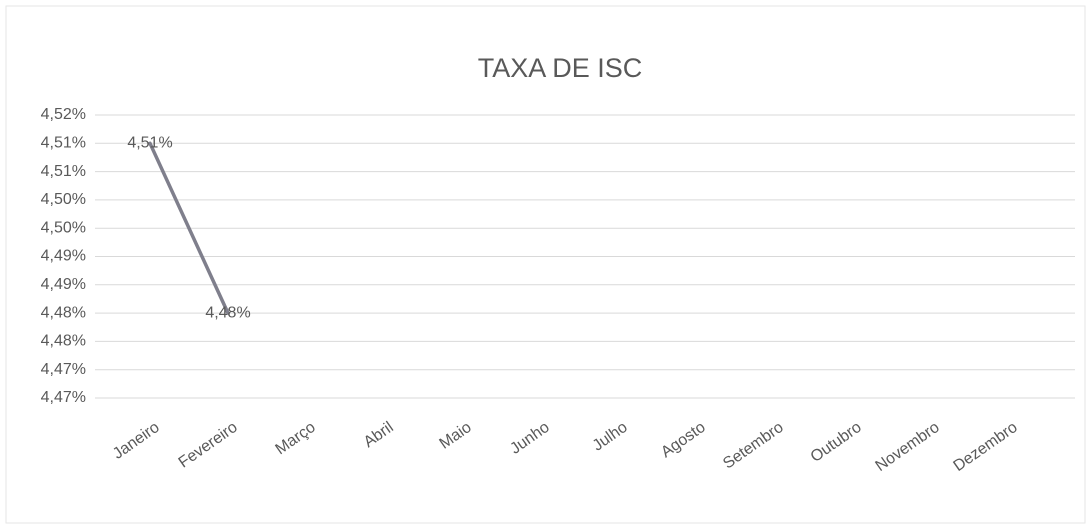  I want to click on data-label: 4,51%, so click(149, 143).